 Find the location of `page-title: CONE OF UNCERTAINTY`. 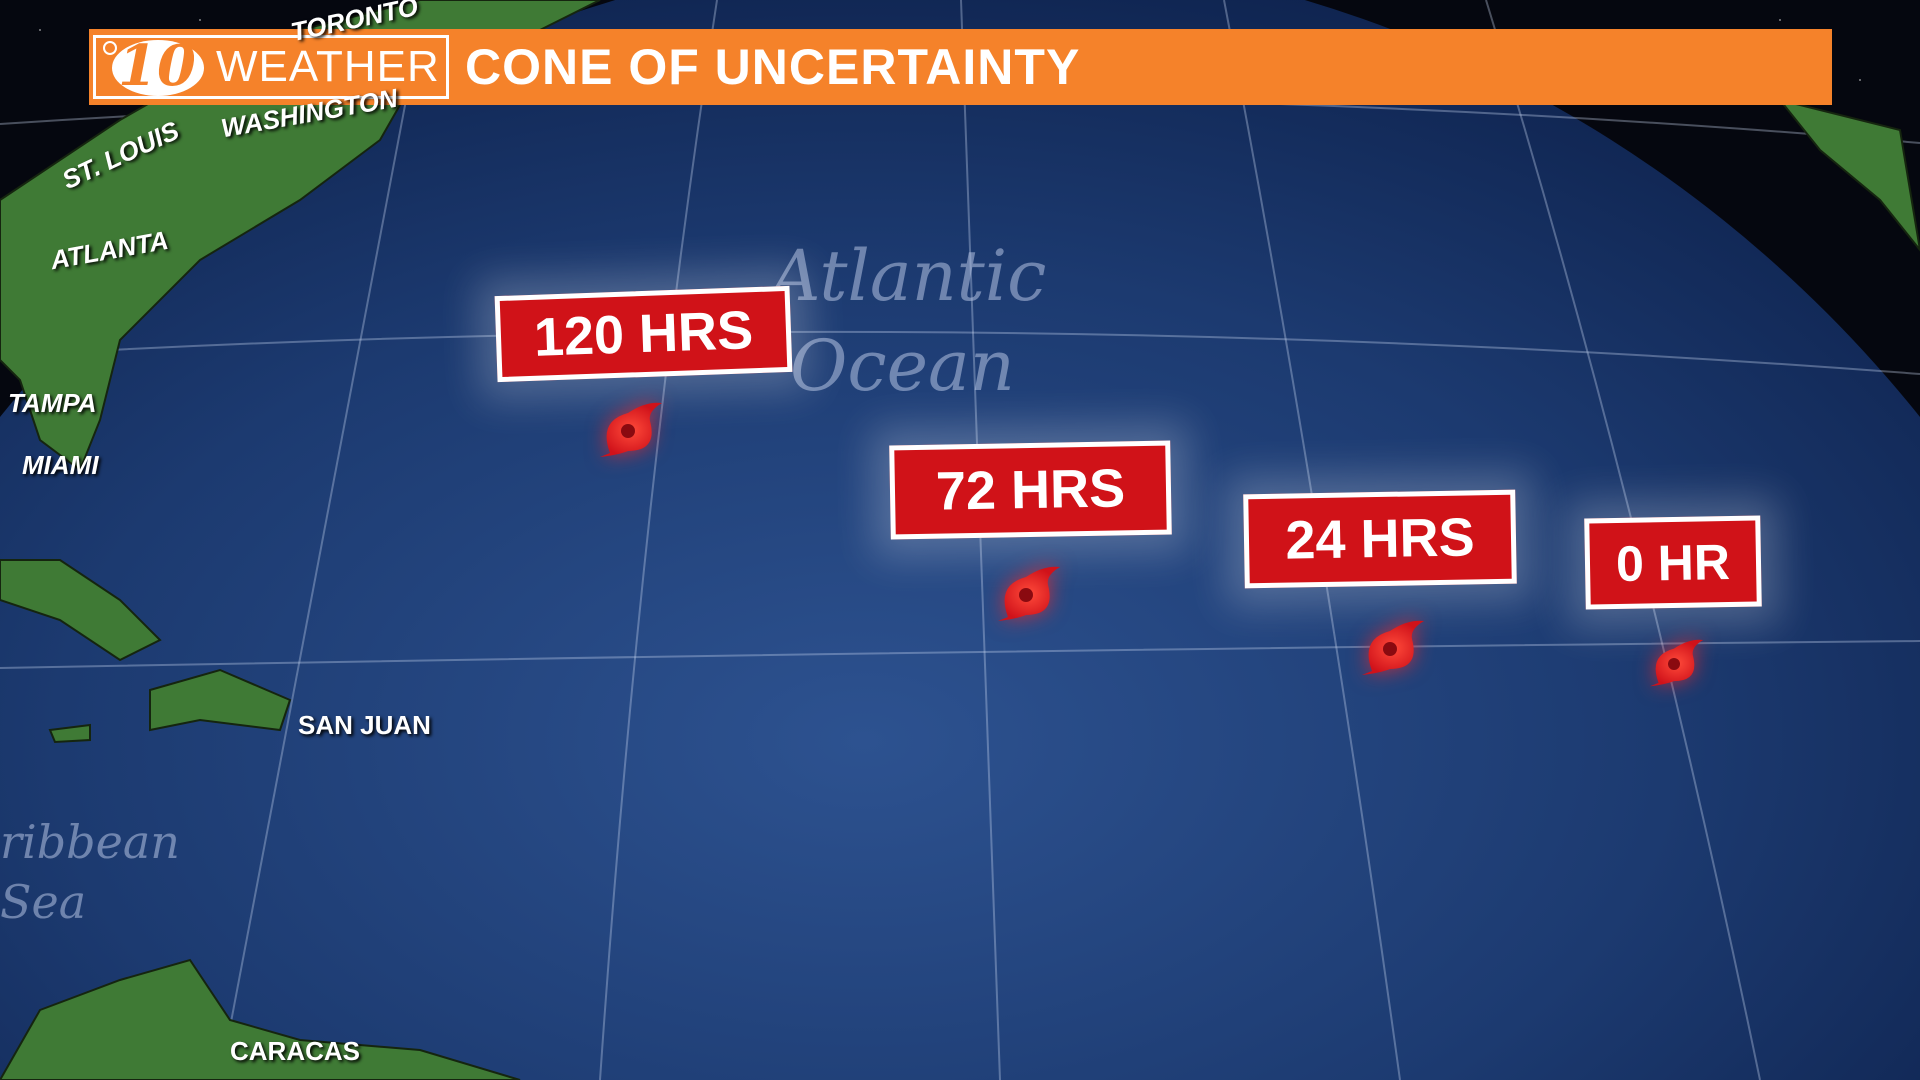

page-title: CONE OF UNCERTAINTY is located at coordinates (773, 67).